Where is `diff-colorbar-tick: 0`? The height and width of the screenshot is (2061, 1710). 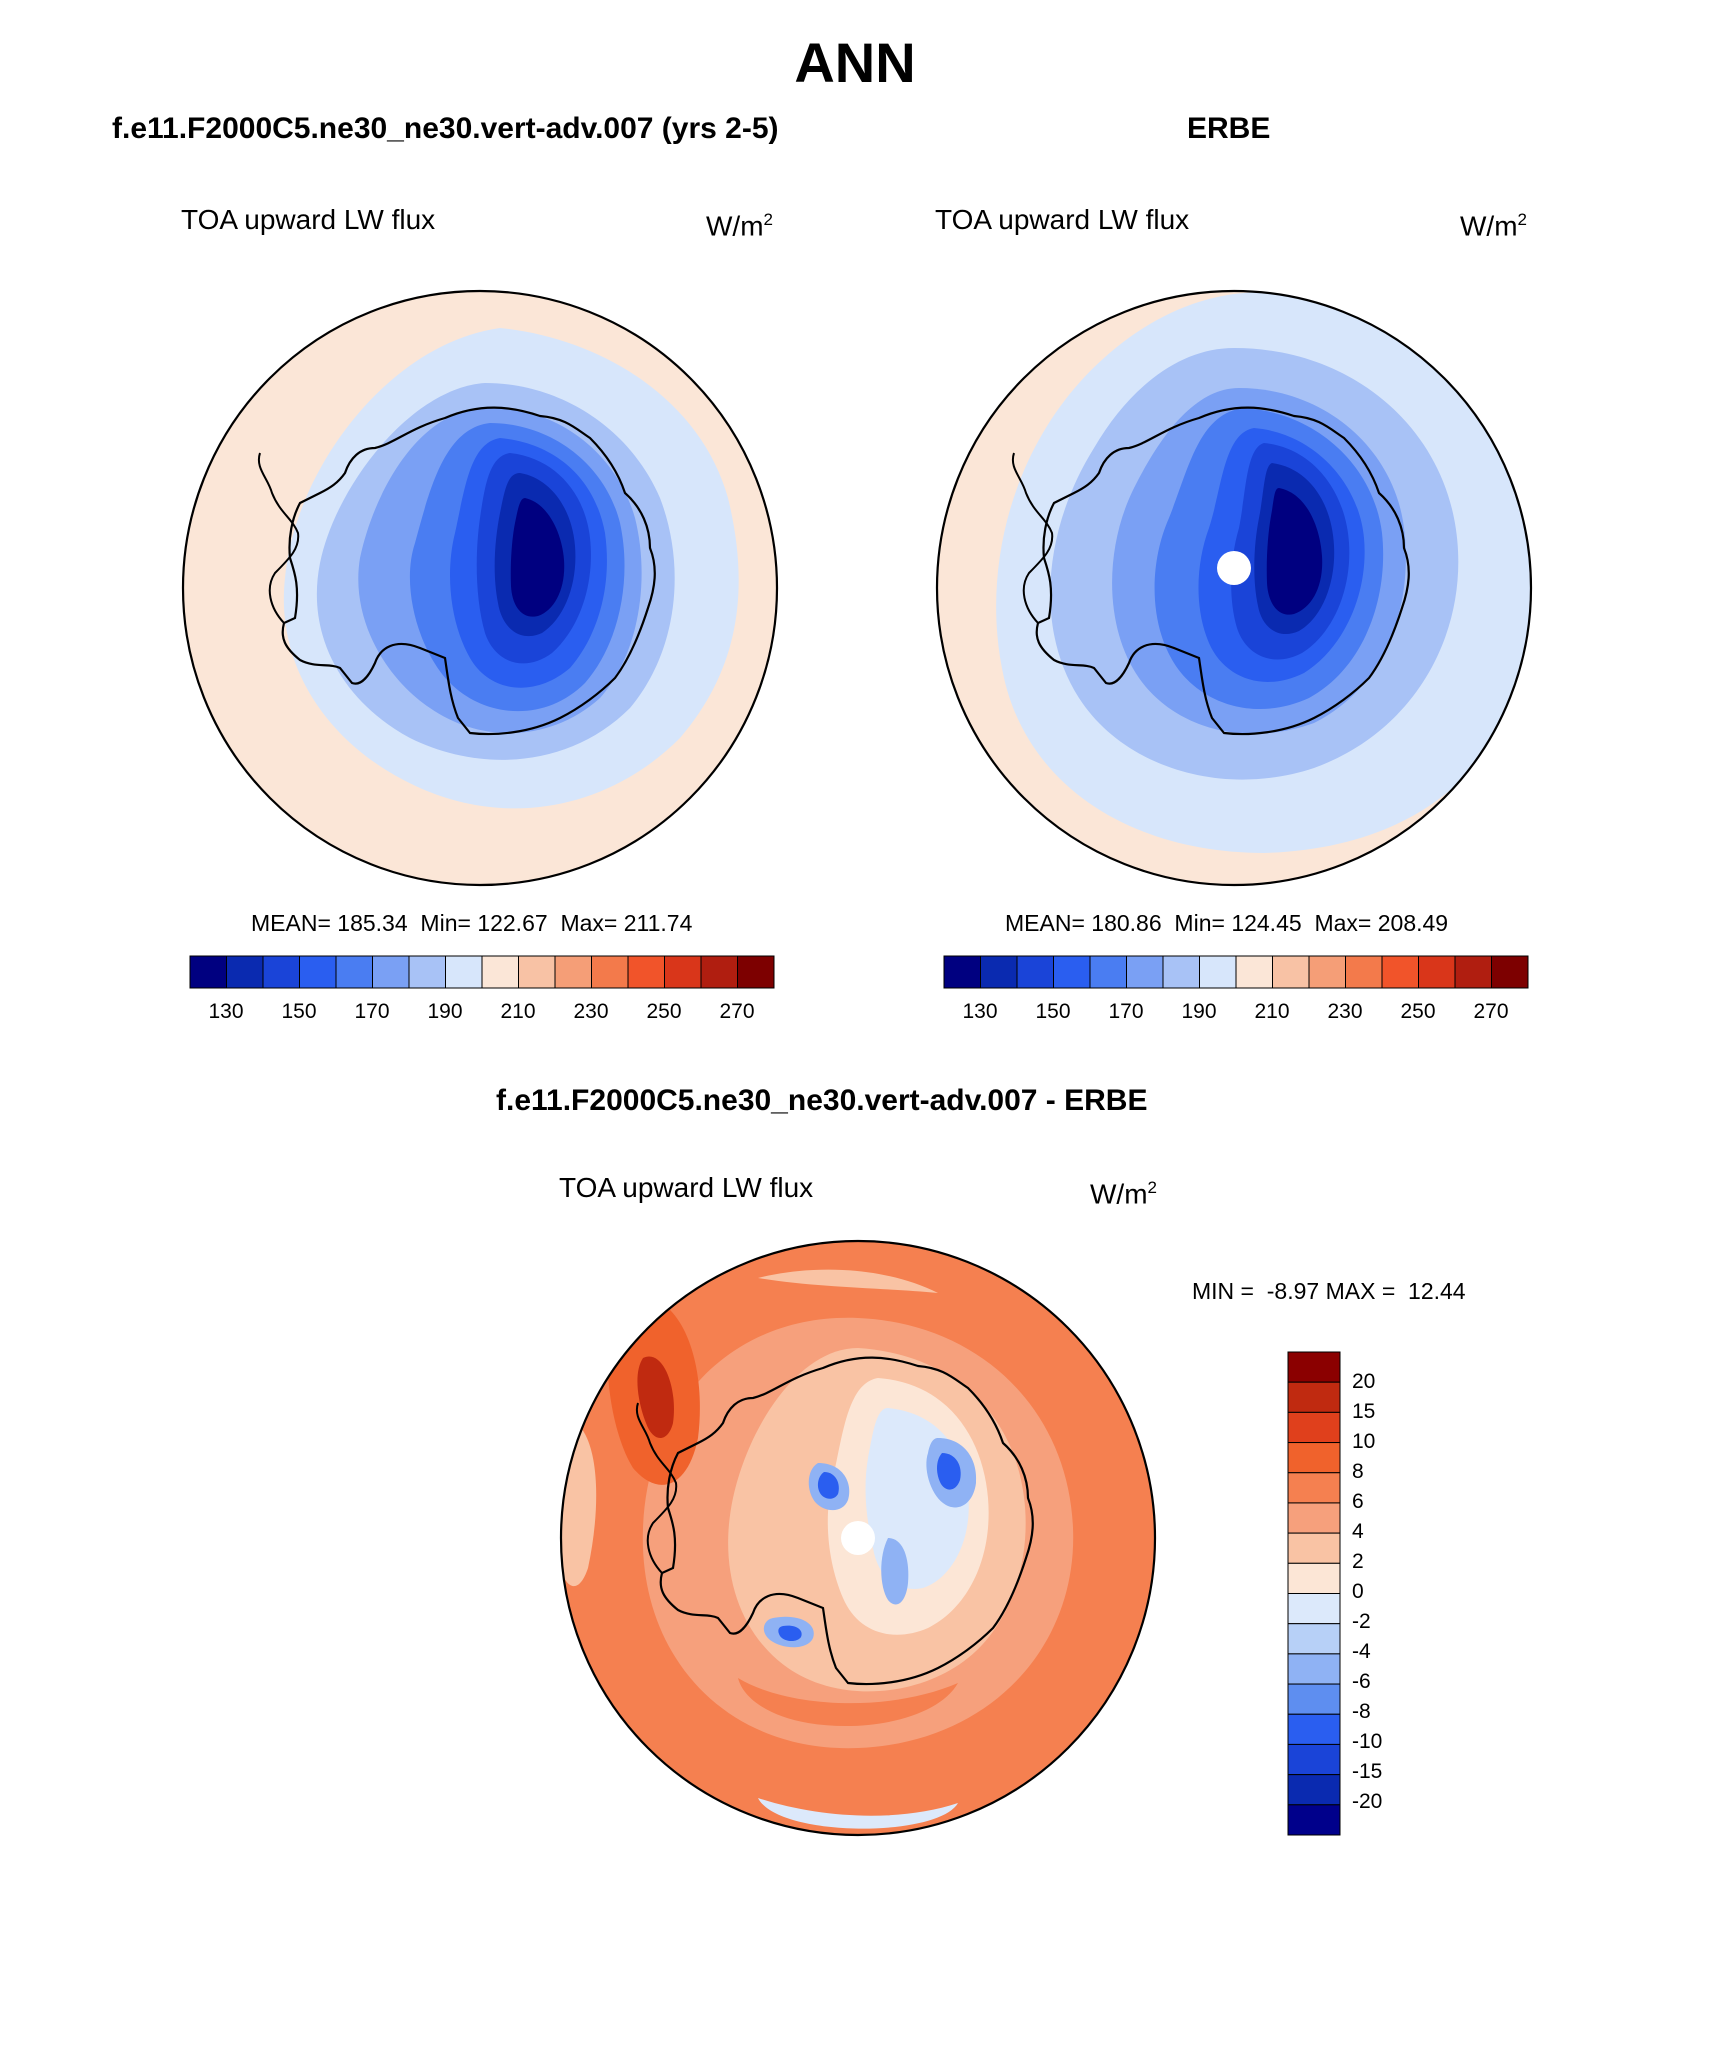 diff-colorbar-tick: 0 is located at coordinates (1358, 1591).